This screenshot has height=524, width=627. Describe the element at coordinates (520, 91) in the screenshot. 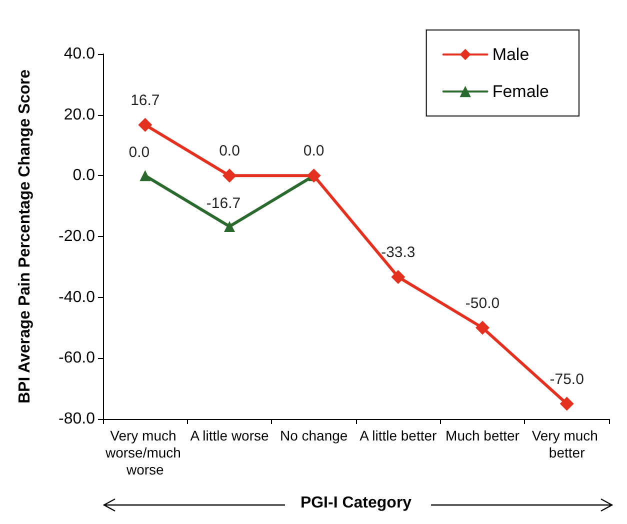

I see `legend-label: Female` at that location.